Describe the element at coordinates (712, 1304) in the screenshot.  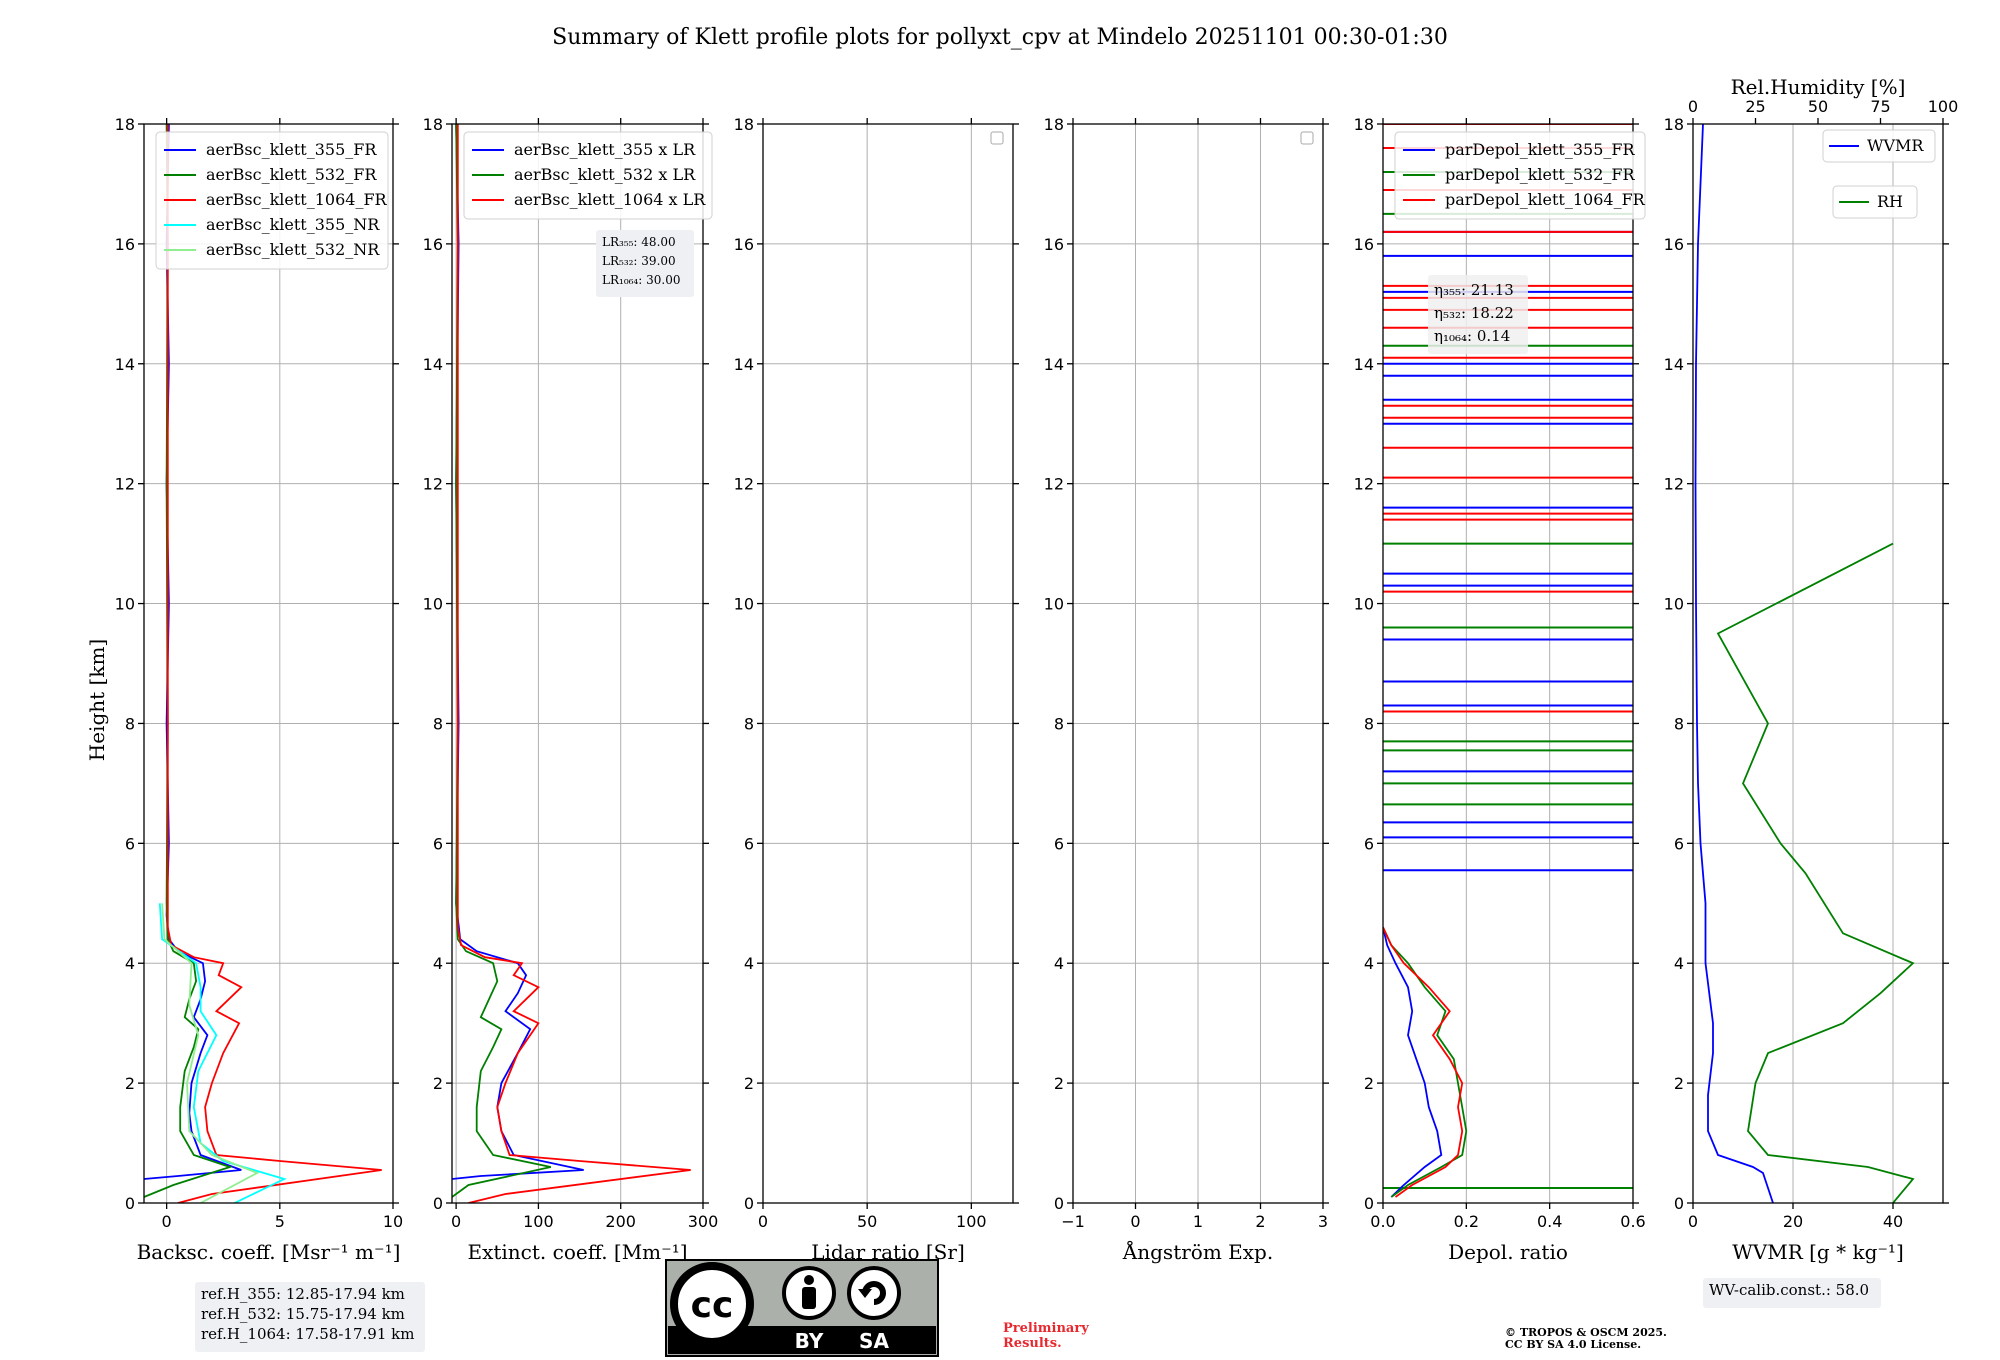
I see `cc-logo-icon` at that location.